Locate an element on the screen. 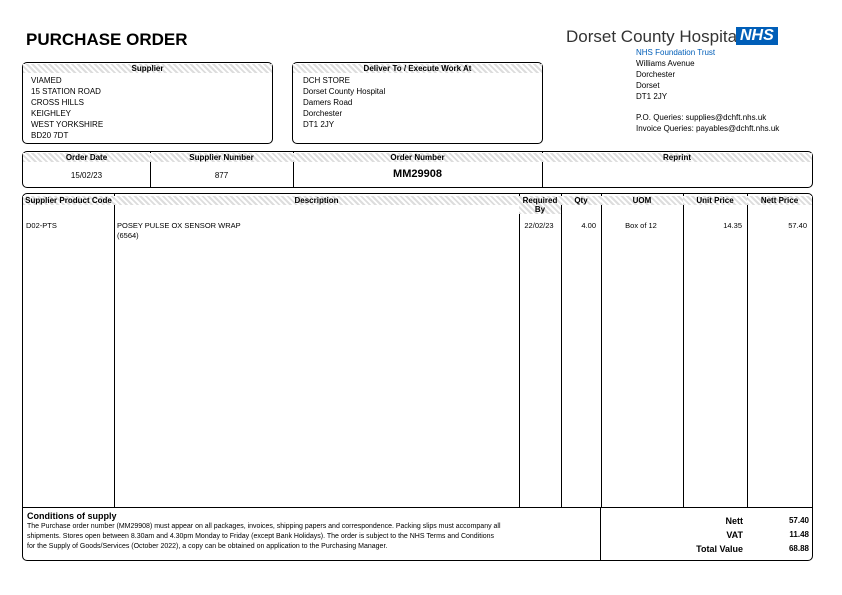 This screenshot has width=842, height=595. label: Nett is located at coordinates (734, 521).